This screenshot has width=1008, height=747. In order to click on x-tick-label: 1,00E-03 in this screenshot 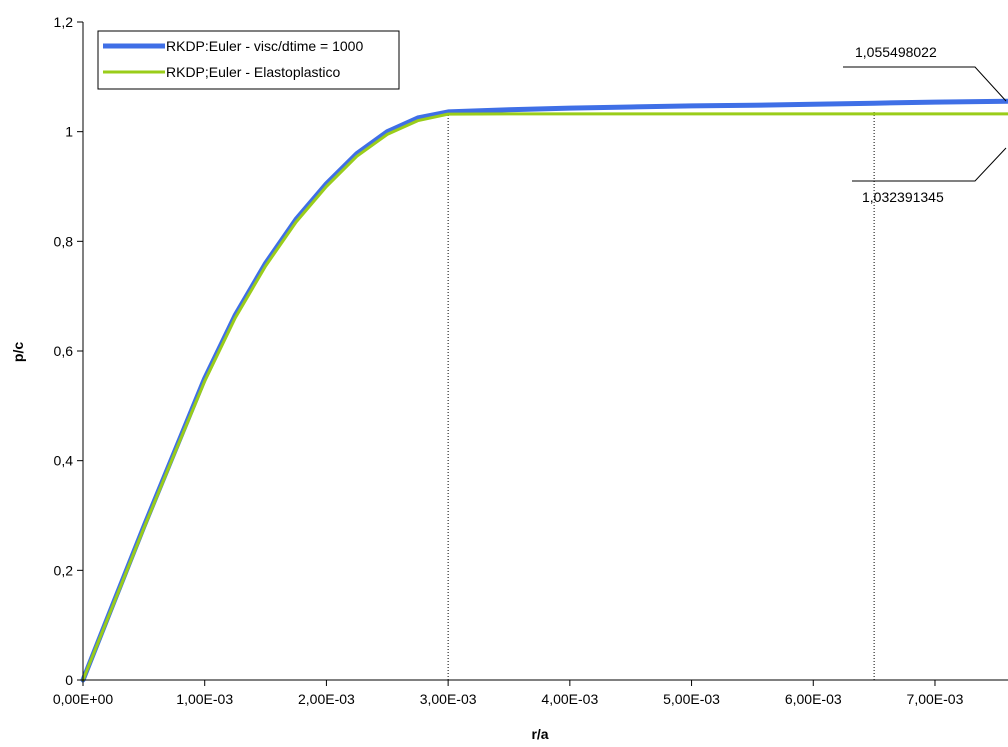, I will do `click(204, 699)`.